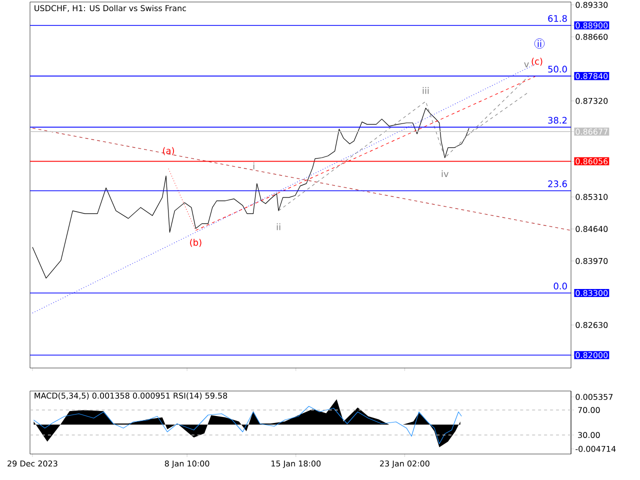 This screenshot has width=640, height=480. What do you see at coordinates (425, 90) in the screenshot?
I see `annotation: iii` at bounding box center [425, 90].